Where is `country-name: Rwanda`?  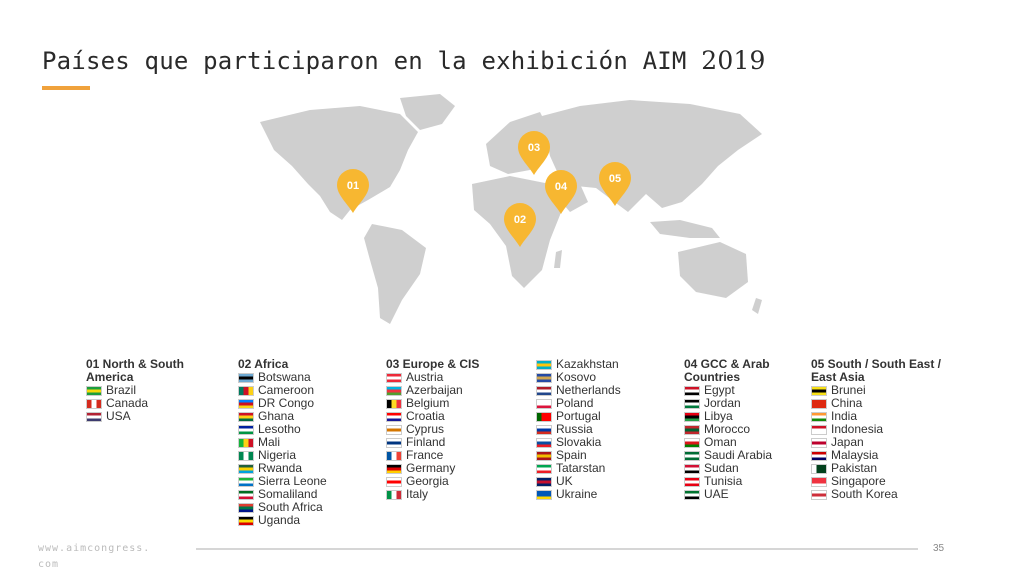
country-name: Rwanda is located at coordinates (280, 468).